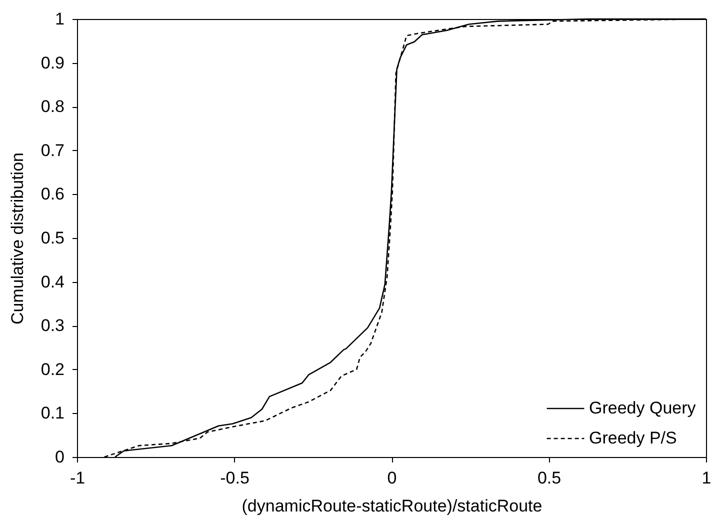 This screenshot has width=721, height=522. What do you see at coordinates (78, 478) in the screenshot?
I see `x-tick-label: -1` at bounding box center [78, 478].